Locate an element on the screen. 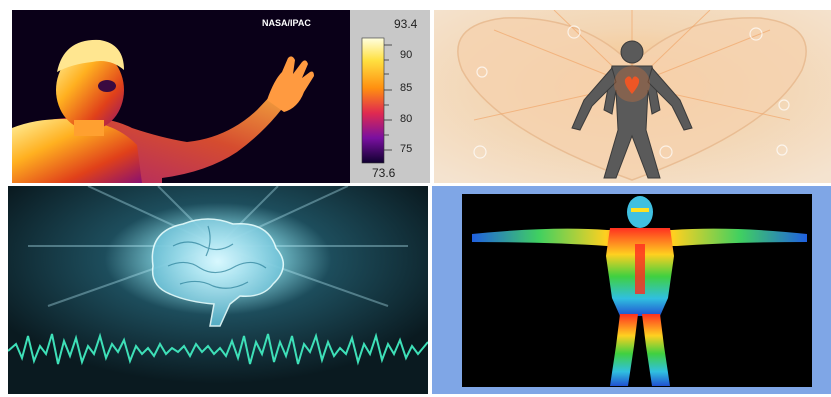 This screenshot has width=831, height=397. scale-tick-label: 85 is located at coordinates (406, 88).